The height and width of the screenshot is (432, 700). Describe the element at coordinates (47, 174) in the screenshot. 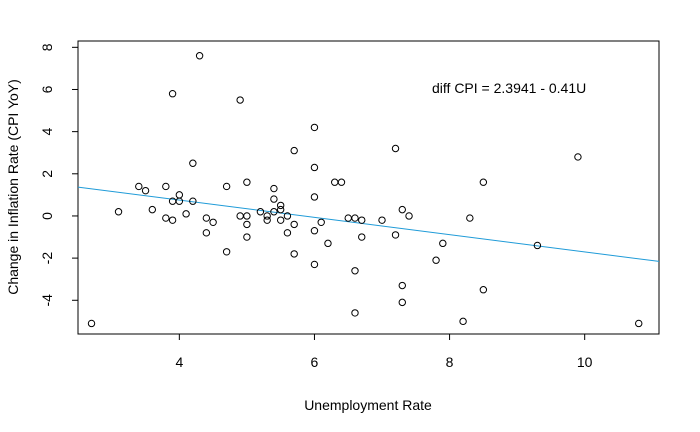

I see `y-tick-label: 2` at that location.